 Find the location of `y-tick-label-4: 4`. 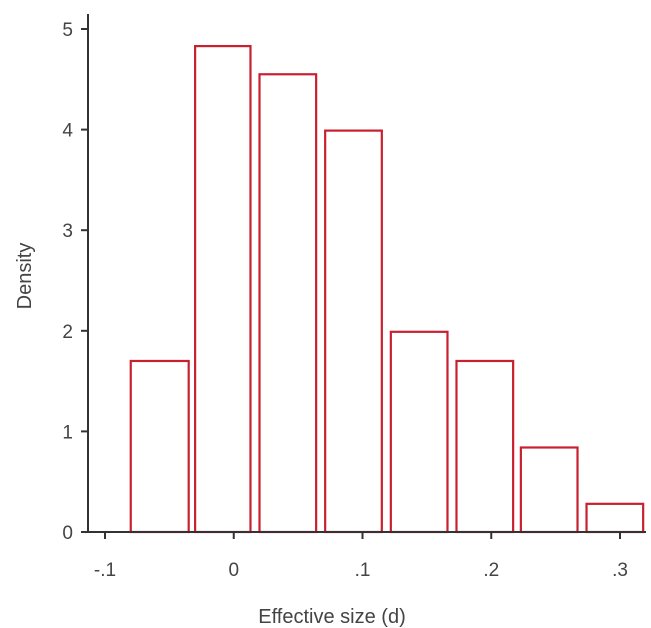

y-tick-label-4: 4 is located at coordinates (67, 131).